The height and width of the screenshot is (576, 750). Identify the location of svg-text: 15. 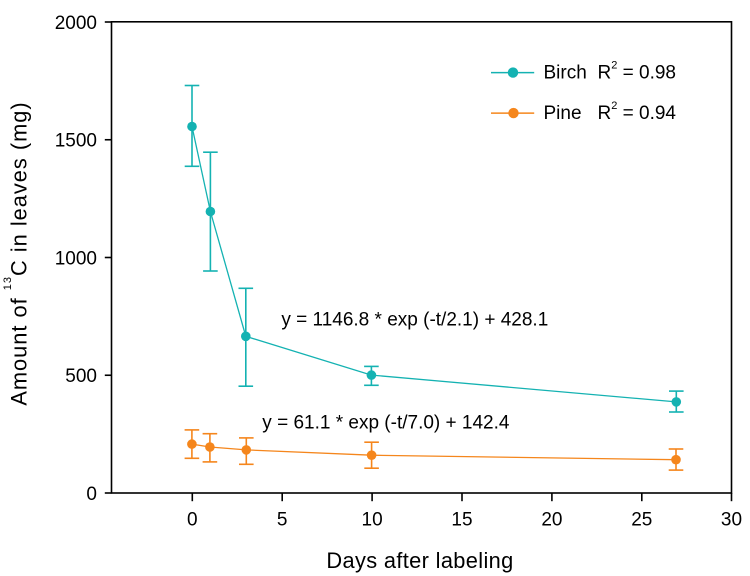
(461, 519).